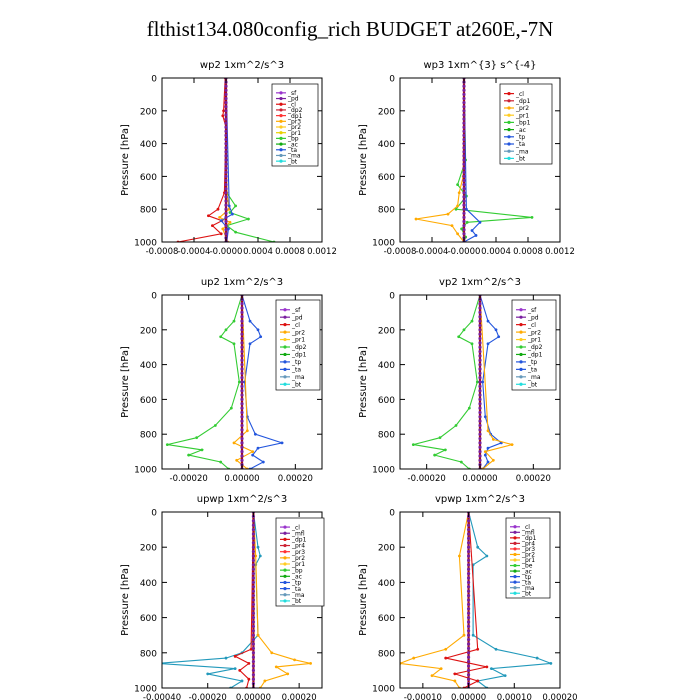 The image size is (700, 700). I want to click on chart-title: up2 1xm^2/s^3, so click(242, 282).